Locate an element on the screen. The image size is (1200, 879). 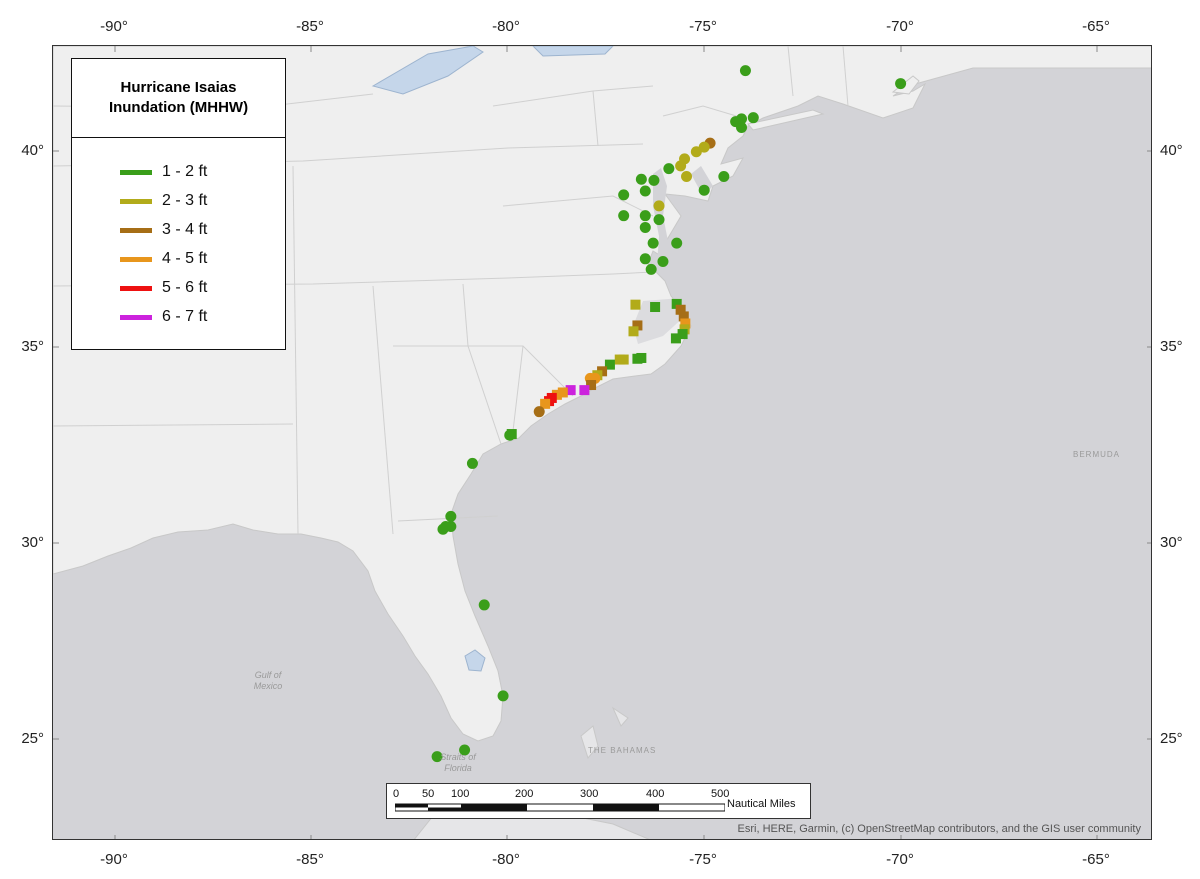
legend-label: 5 - 6 ft is located at coordinates (185, 287).